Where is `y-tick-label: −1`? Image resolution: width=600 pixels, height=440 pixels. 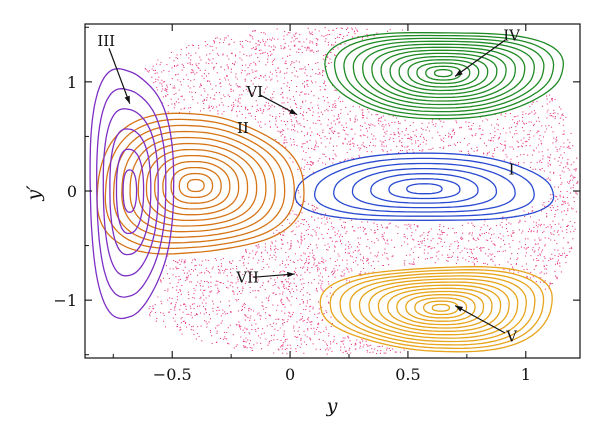 y-tick-label: −1 is located at coordinates (65, 300).